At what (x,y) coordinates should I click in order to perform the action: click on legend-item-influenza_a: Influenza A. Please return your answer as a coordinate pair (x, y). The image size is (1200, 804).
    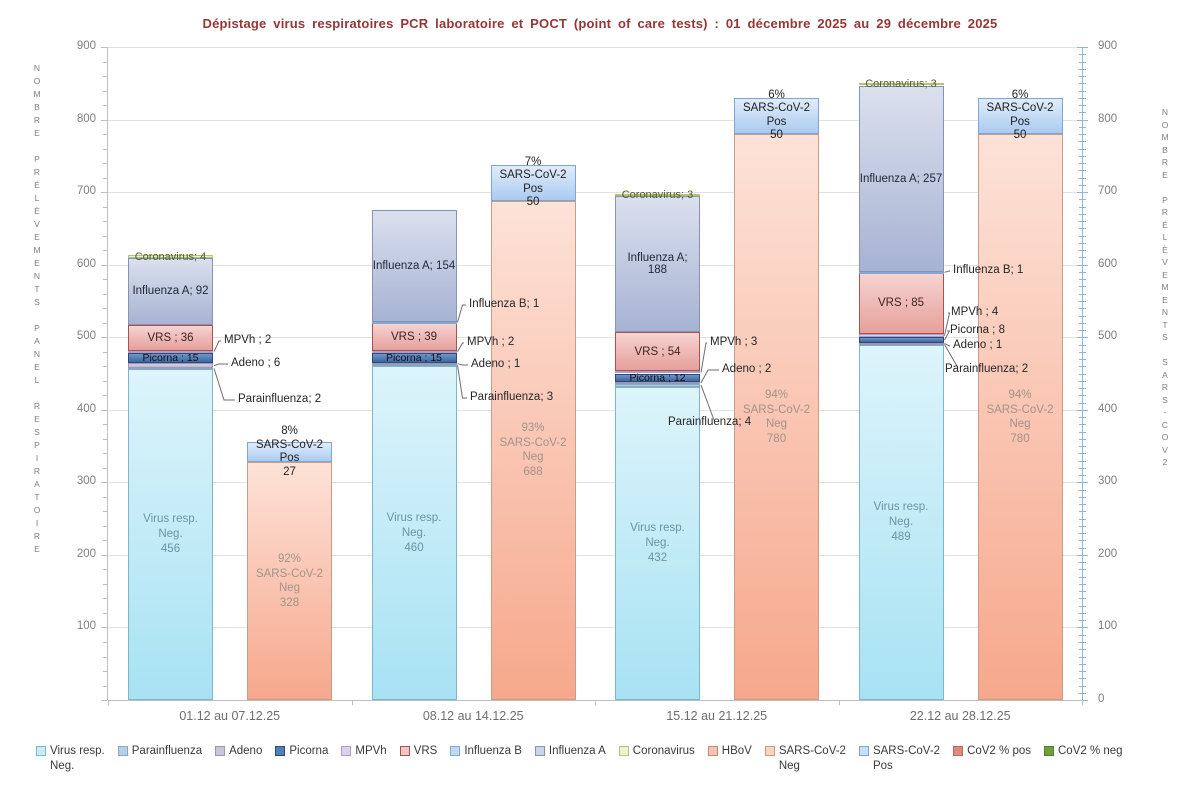
    Looking at the image, I should click on (570, 751).